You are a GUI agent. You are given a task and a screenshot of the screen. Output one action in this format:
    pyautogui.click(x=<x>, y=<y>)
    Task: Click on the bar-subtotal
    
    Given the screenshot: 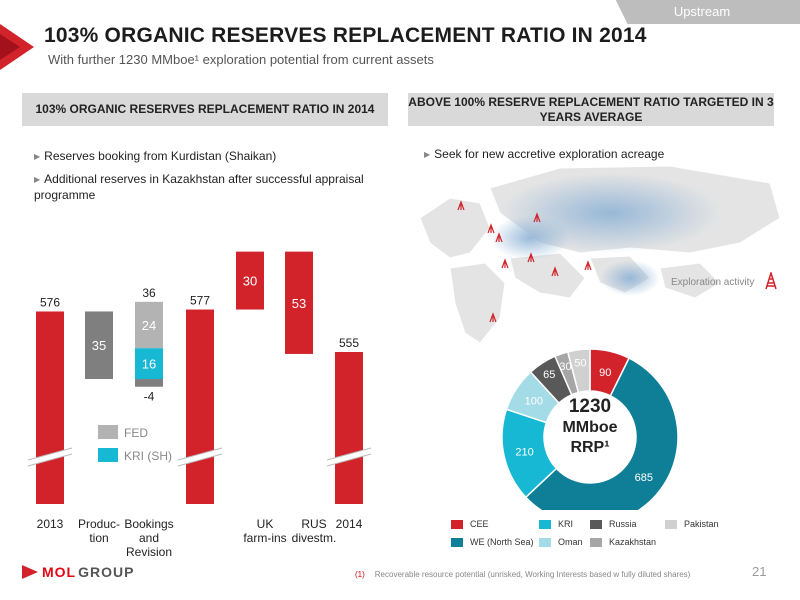 What is the action you would take?
    pyautogui.click(x=200, y=406)
    